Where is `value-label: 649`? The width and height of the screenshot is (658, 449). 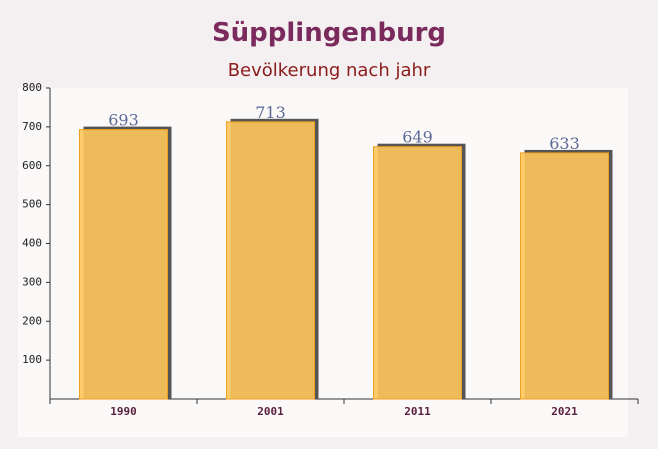
value-label: 649 is located at coordinates (417, 137).